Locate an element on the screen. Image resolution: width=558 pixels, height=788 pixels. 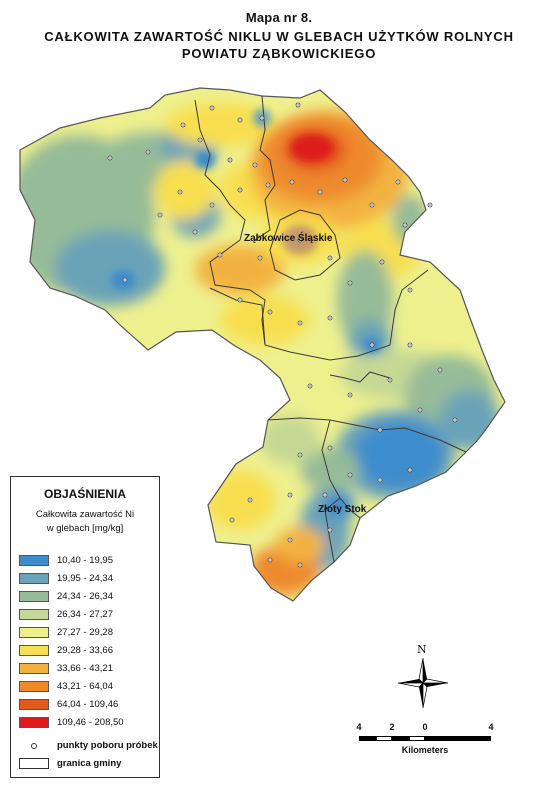
sample-point-icon is located at coordinates (34, 745).